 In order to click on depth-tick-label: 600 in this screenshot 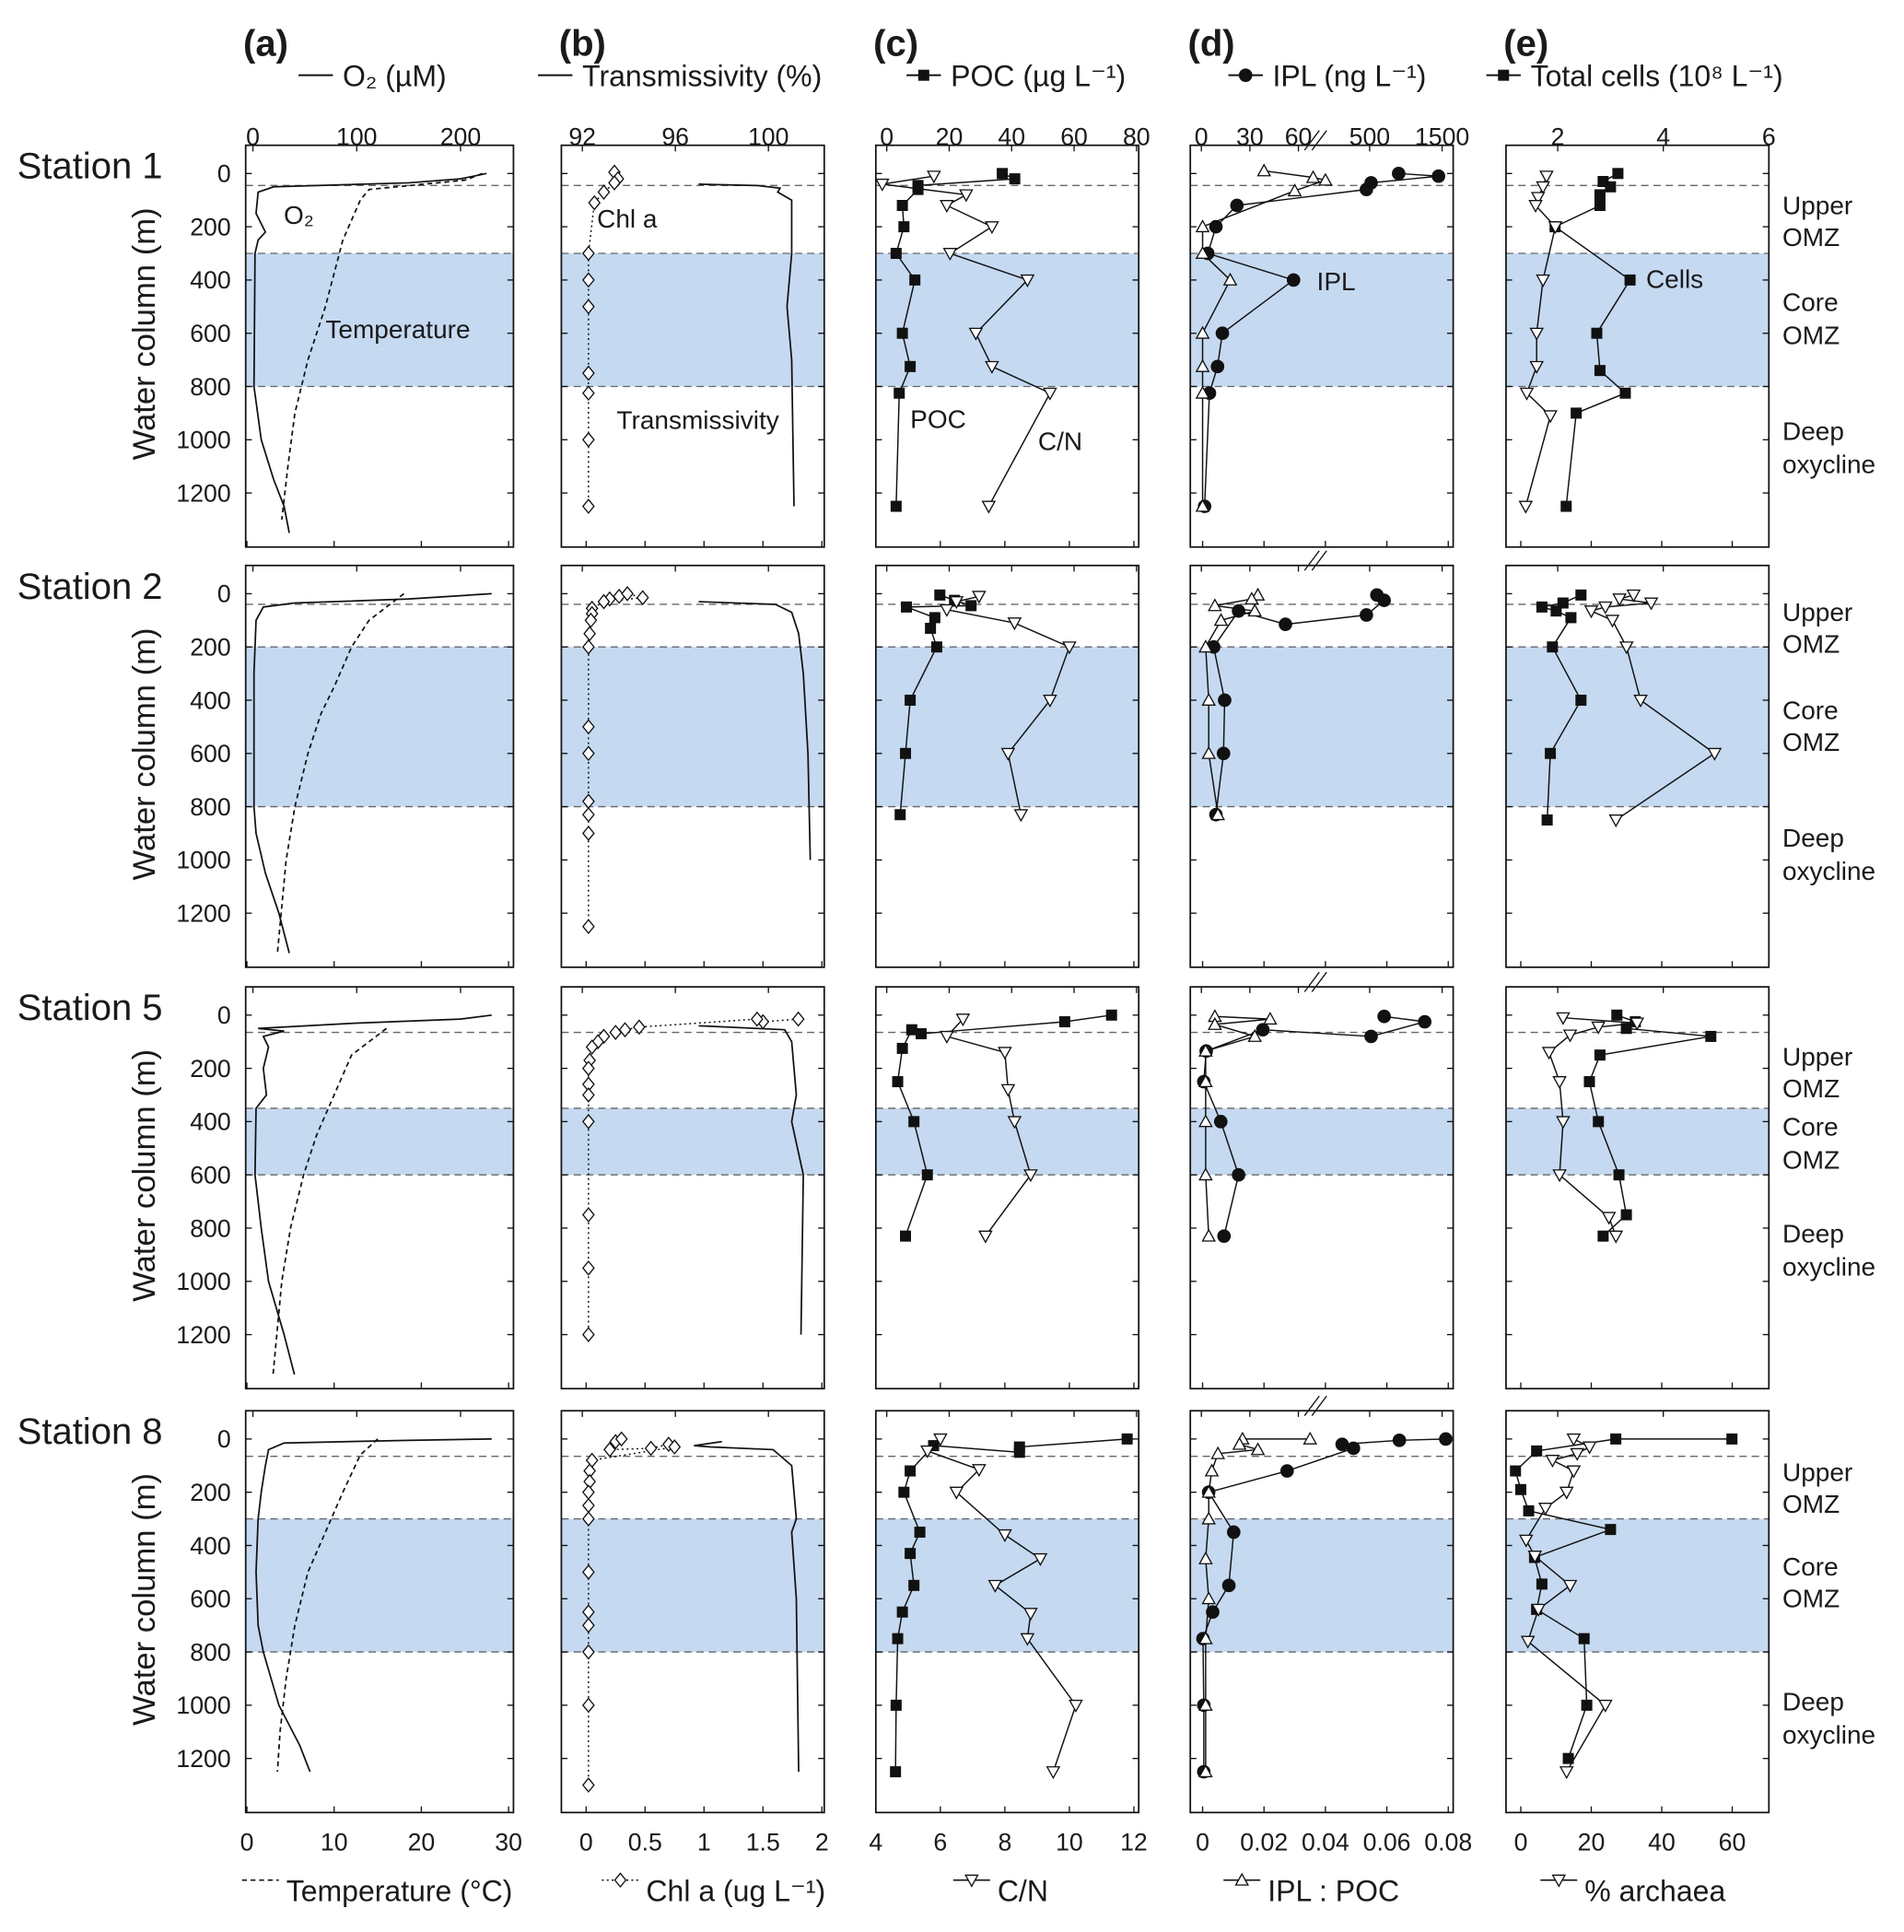, I will do `click(210, 1175)`.